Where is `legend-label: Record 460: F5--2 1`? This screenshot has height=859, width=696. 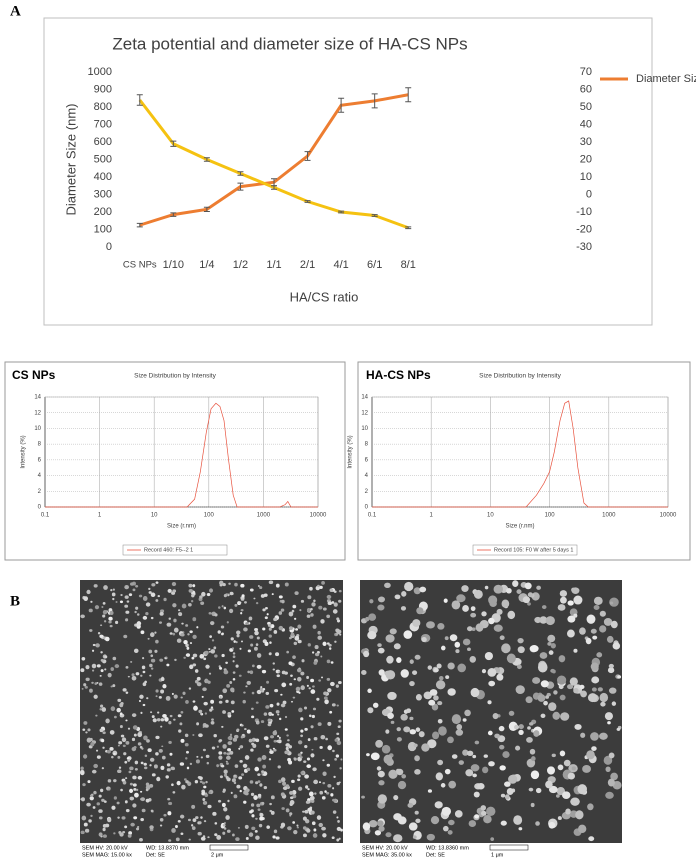
legend-label: Record 460: F5--2 1 is located at coordinates (168, 550).